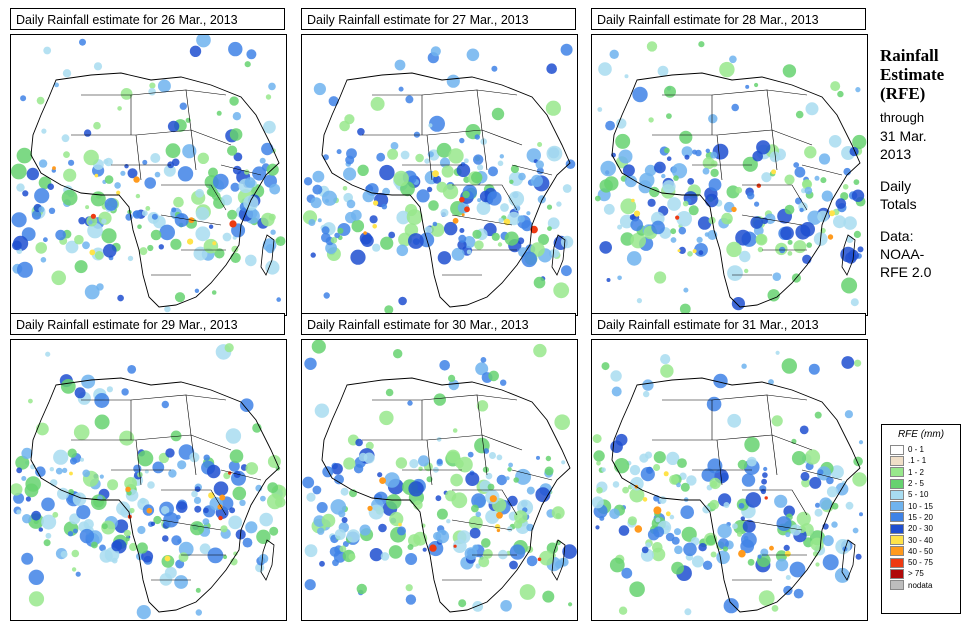  What do you see at coordinates (921, 562) in the screenshot?
I see `legend-item: 50 - 75` at bounding box center [921, 562].